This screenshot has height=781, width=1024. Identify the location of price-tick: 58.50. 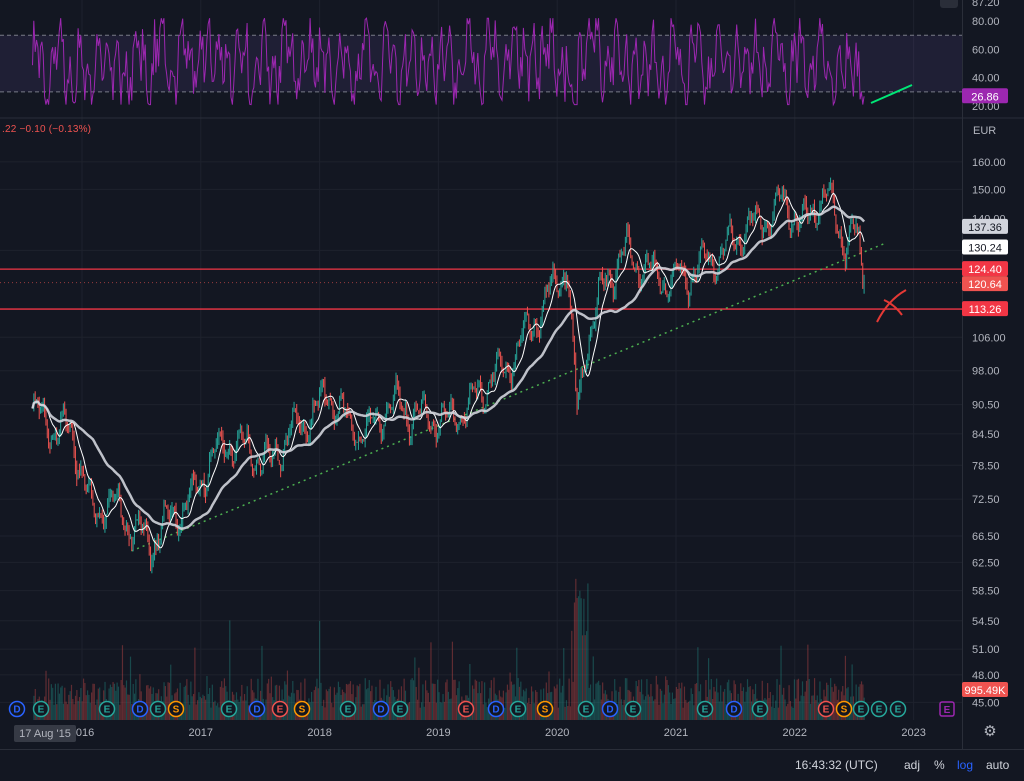
(986, 592).